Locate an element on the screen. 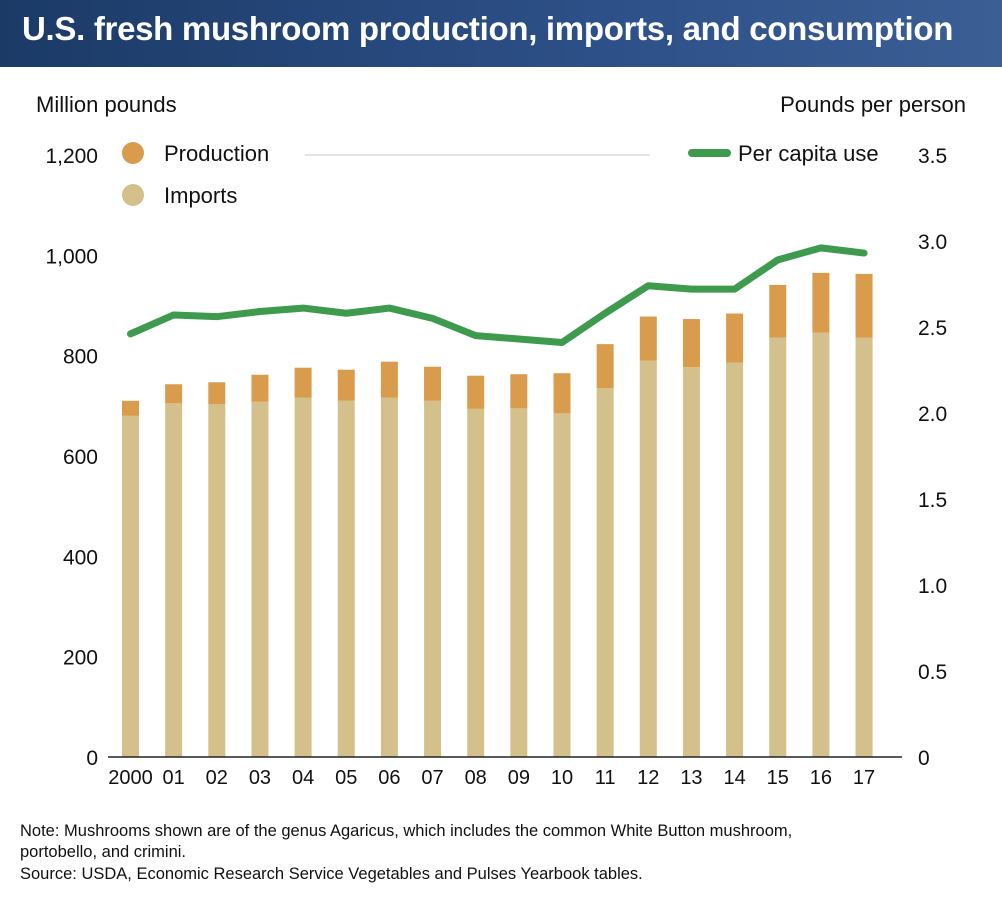  right-tick-label: 2.0 is located at coordinates (932, 414).